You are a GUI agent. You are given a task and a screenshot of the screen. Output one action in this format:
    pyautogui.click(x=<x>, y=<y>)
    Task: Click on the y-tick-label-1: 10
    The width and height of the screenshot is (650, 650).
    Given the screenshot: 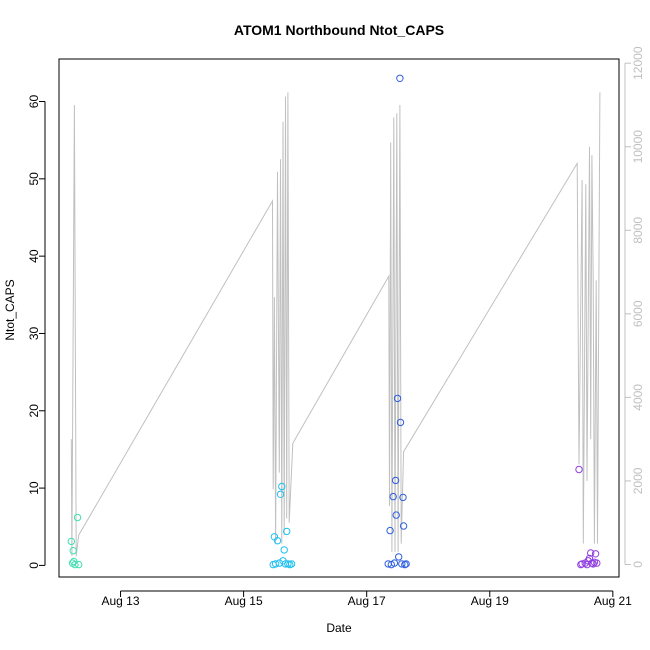 What is the action you would take?
    pyautogui.click(x=34, y=488)
    